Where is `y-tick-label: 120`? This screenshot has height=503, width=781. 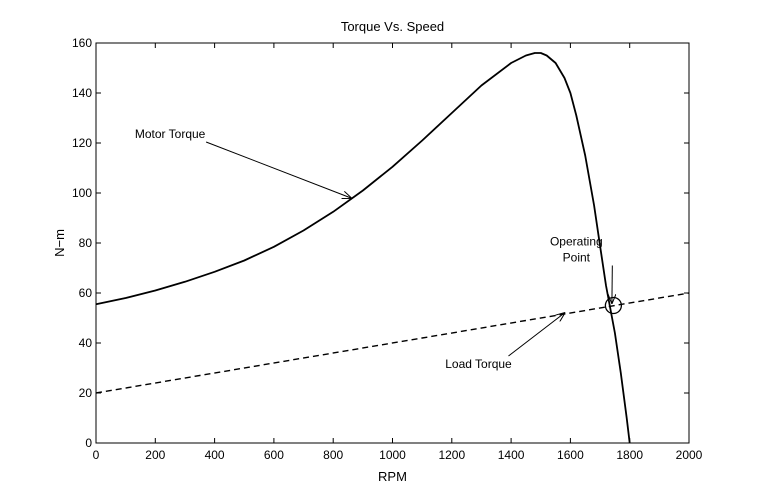 y-tick-label: 120 is located at coordinates (82, 143).